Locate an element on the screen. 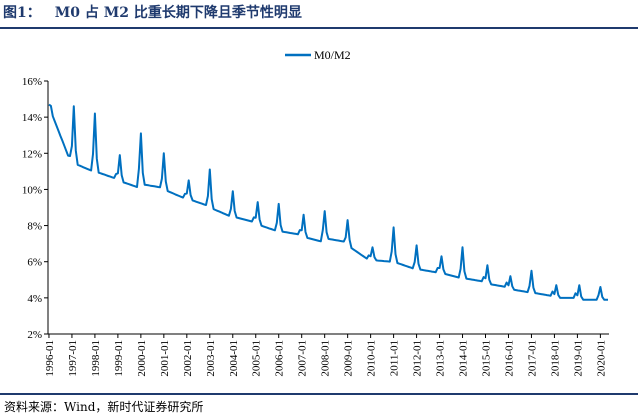 The height and width of the screenshot is (418, 638). x-tick-label: 2017-01 is located at coordinates (532, 358).